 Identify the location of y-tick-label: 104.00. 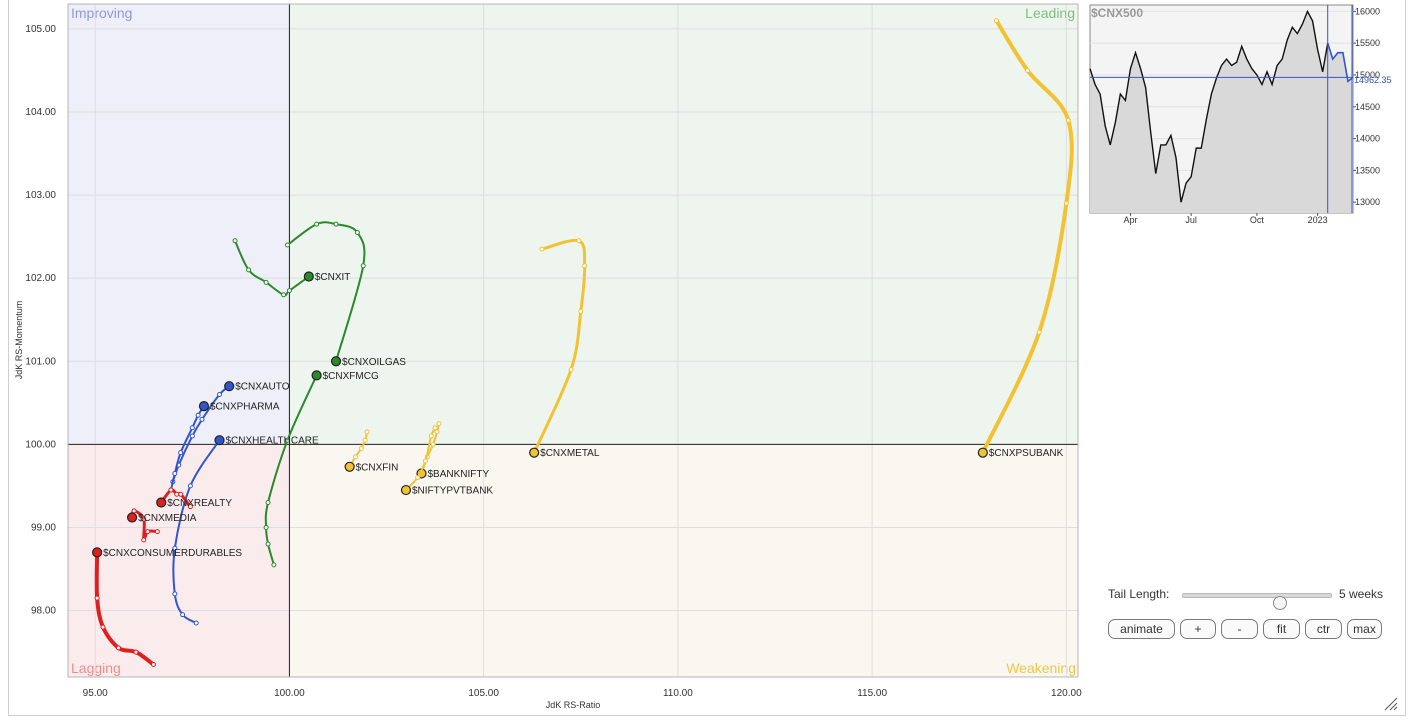
(40, 112).